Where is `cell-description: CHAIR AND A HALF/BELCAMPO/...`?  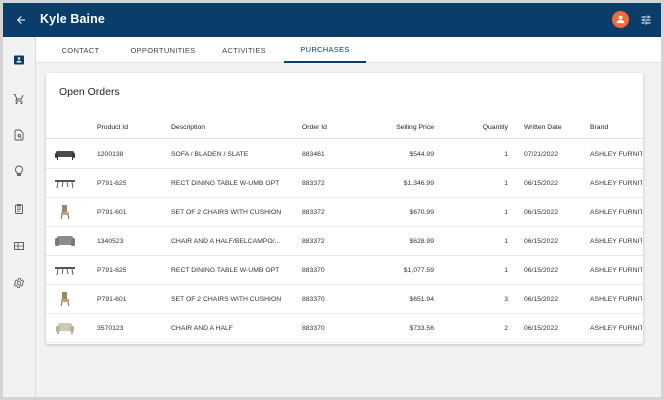 cell-description: CHAIR AND A HALF/BELCAMPO/... is located at coordinates (226, 241).